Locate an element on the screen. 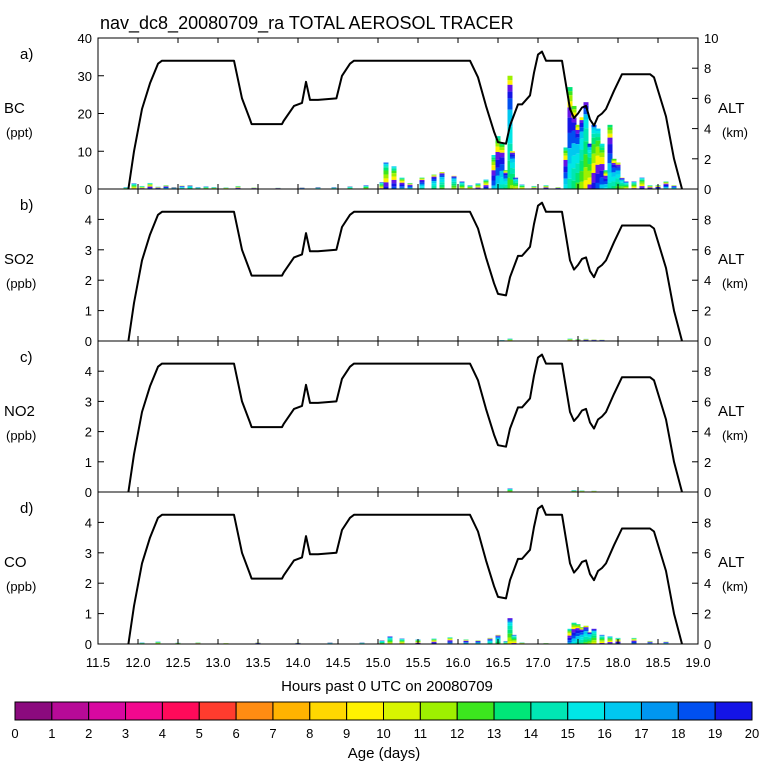 The height and width of the screenshot is (768, 768). species-unit: (ppb) is located at coordinates (21, 435).